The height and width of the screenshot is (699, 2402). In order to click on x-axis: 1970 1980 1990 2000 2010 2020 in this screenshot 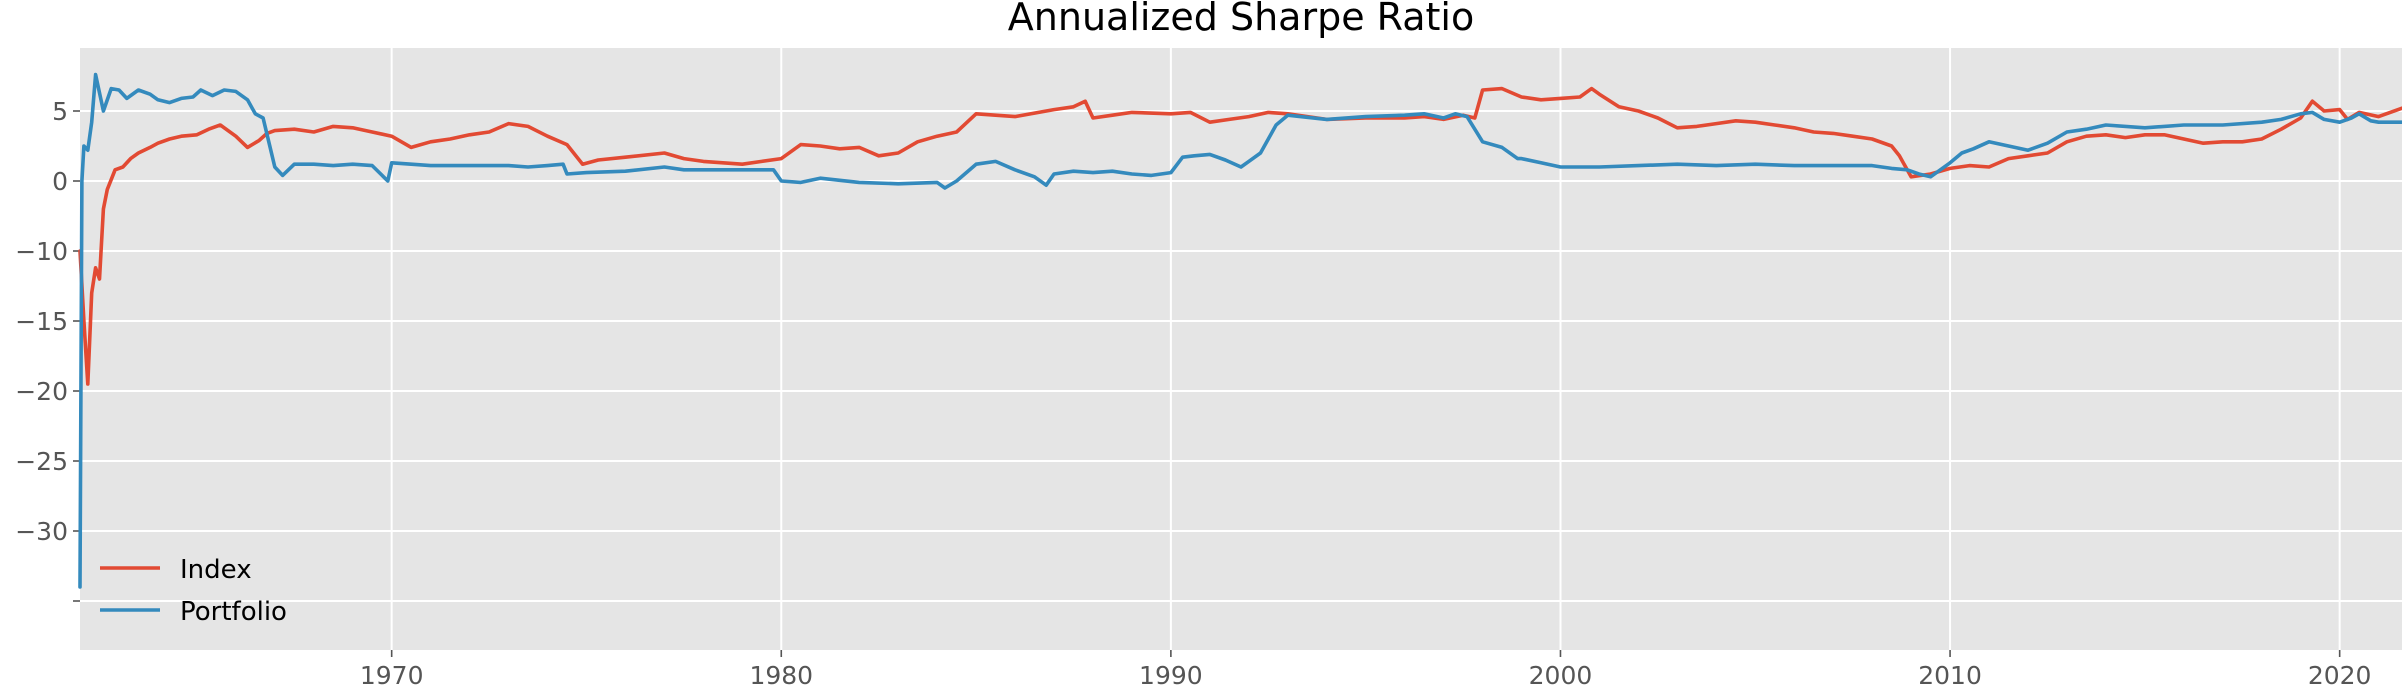, I will do `click(1366, 670)`.